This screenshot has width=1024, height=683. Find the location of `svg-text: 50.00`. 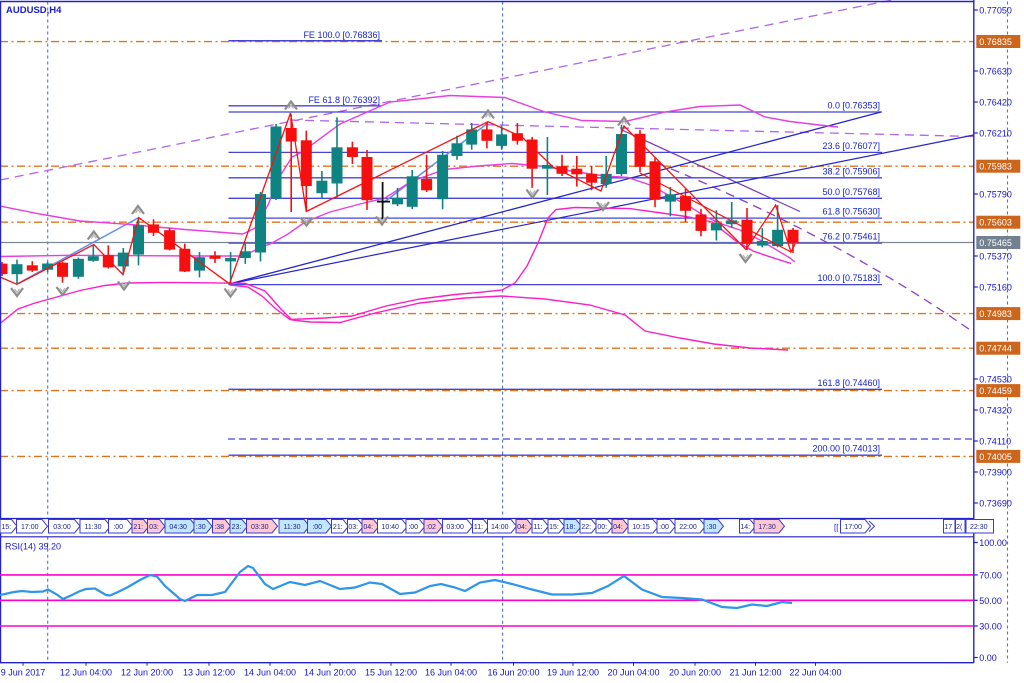

svg-text: 50.00 is located at coordinates (990, 601).